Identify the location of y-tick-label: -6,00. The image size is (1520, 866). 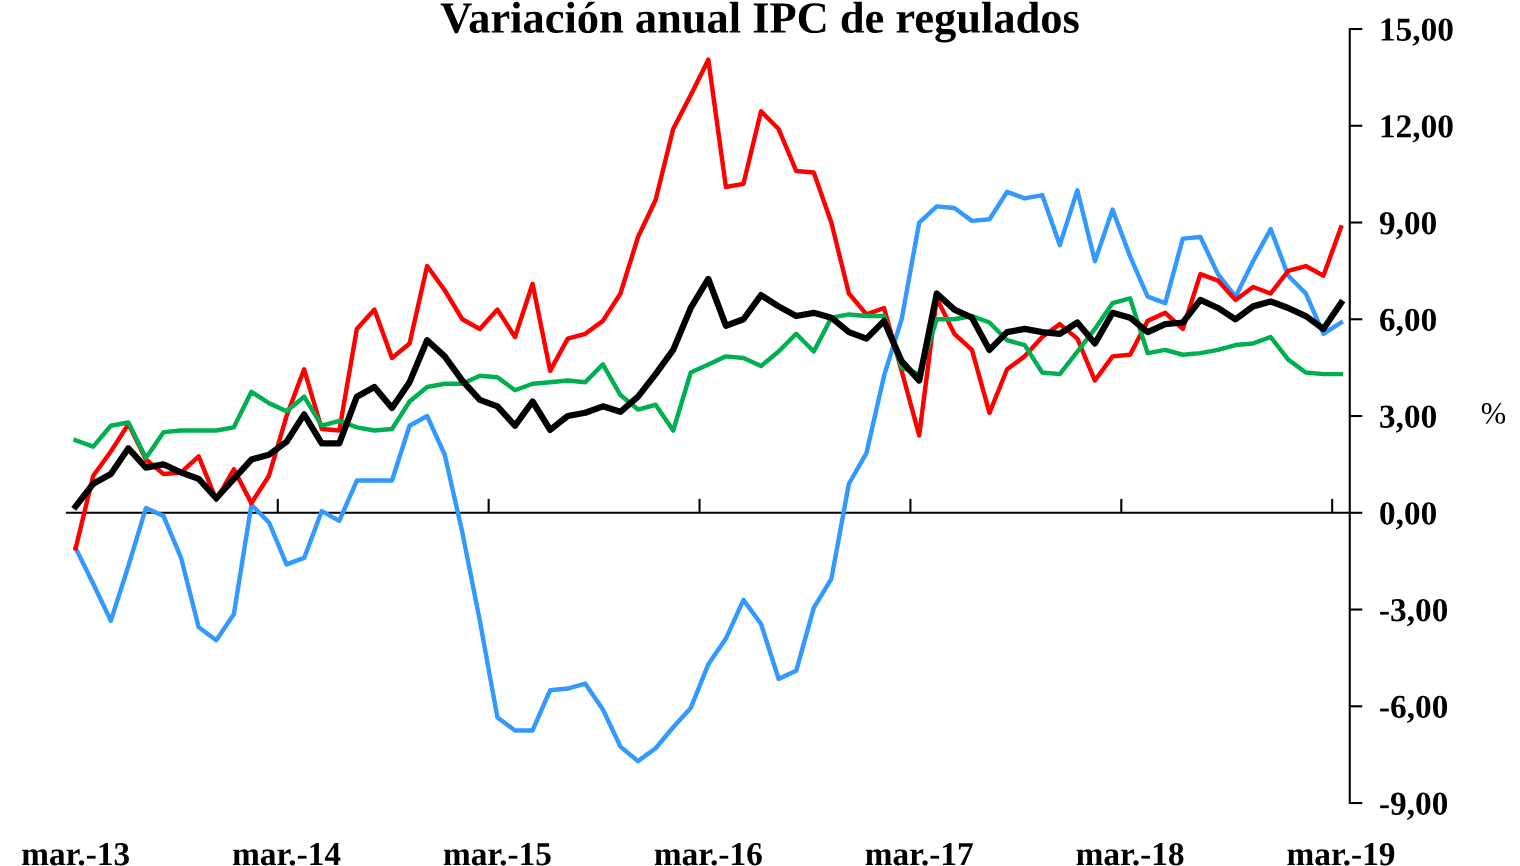
(1414, 709).